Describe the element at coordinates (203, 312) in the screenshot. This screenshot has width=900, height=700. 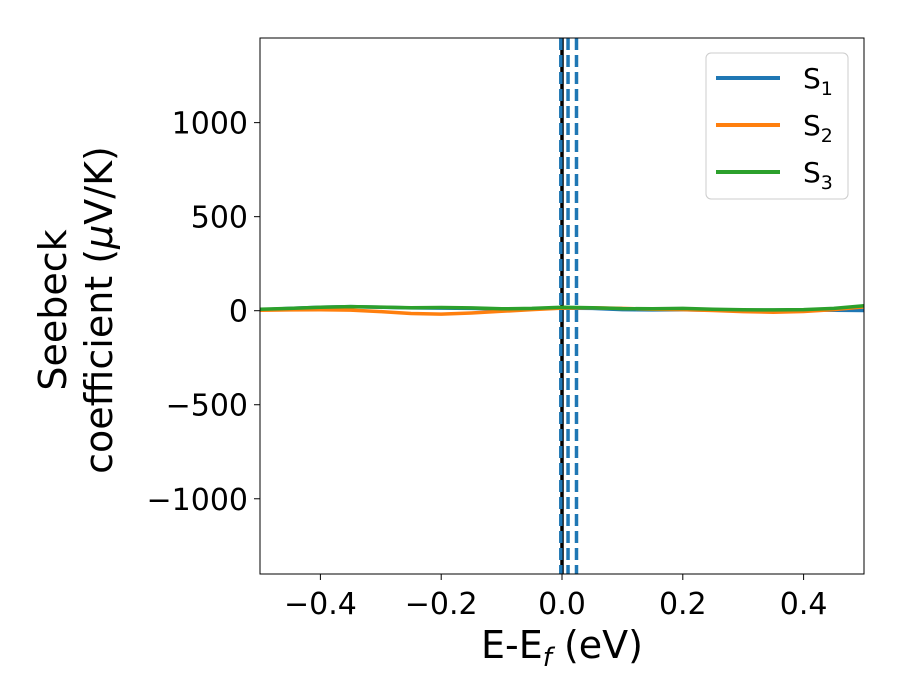
I see `y-axis-ticks: −1000 −500 0 500 1000` at that location.